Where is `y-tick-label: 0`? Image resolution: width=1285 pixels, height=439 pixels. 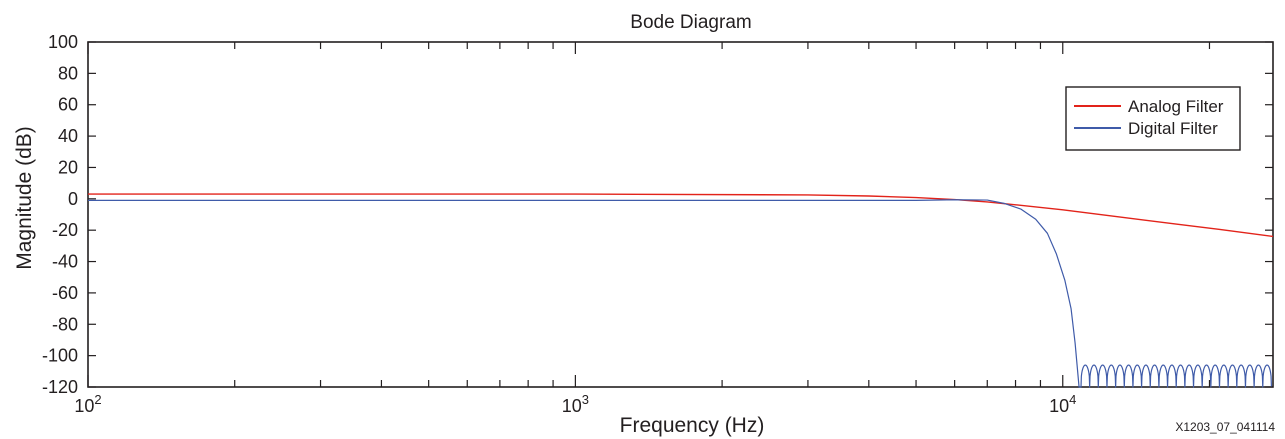
y-tick-label: 0 is located at coordinates (73, 199).